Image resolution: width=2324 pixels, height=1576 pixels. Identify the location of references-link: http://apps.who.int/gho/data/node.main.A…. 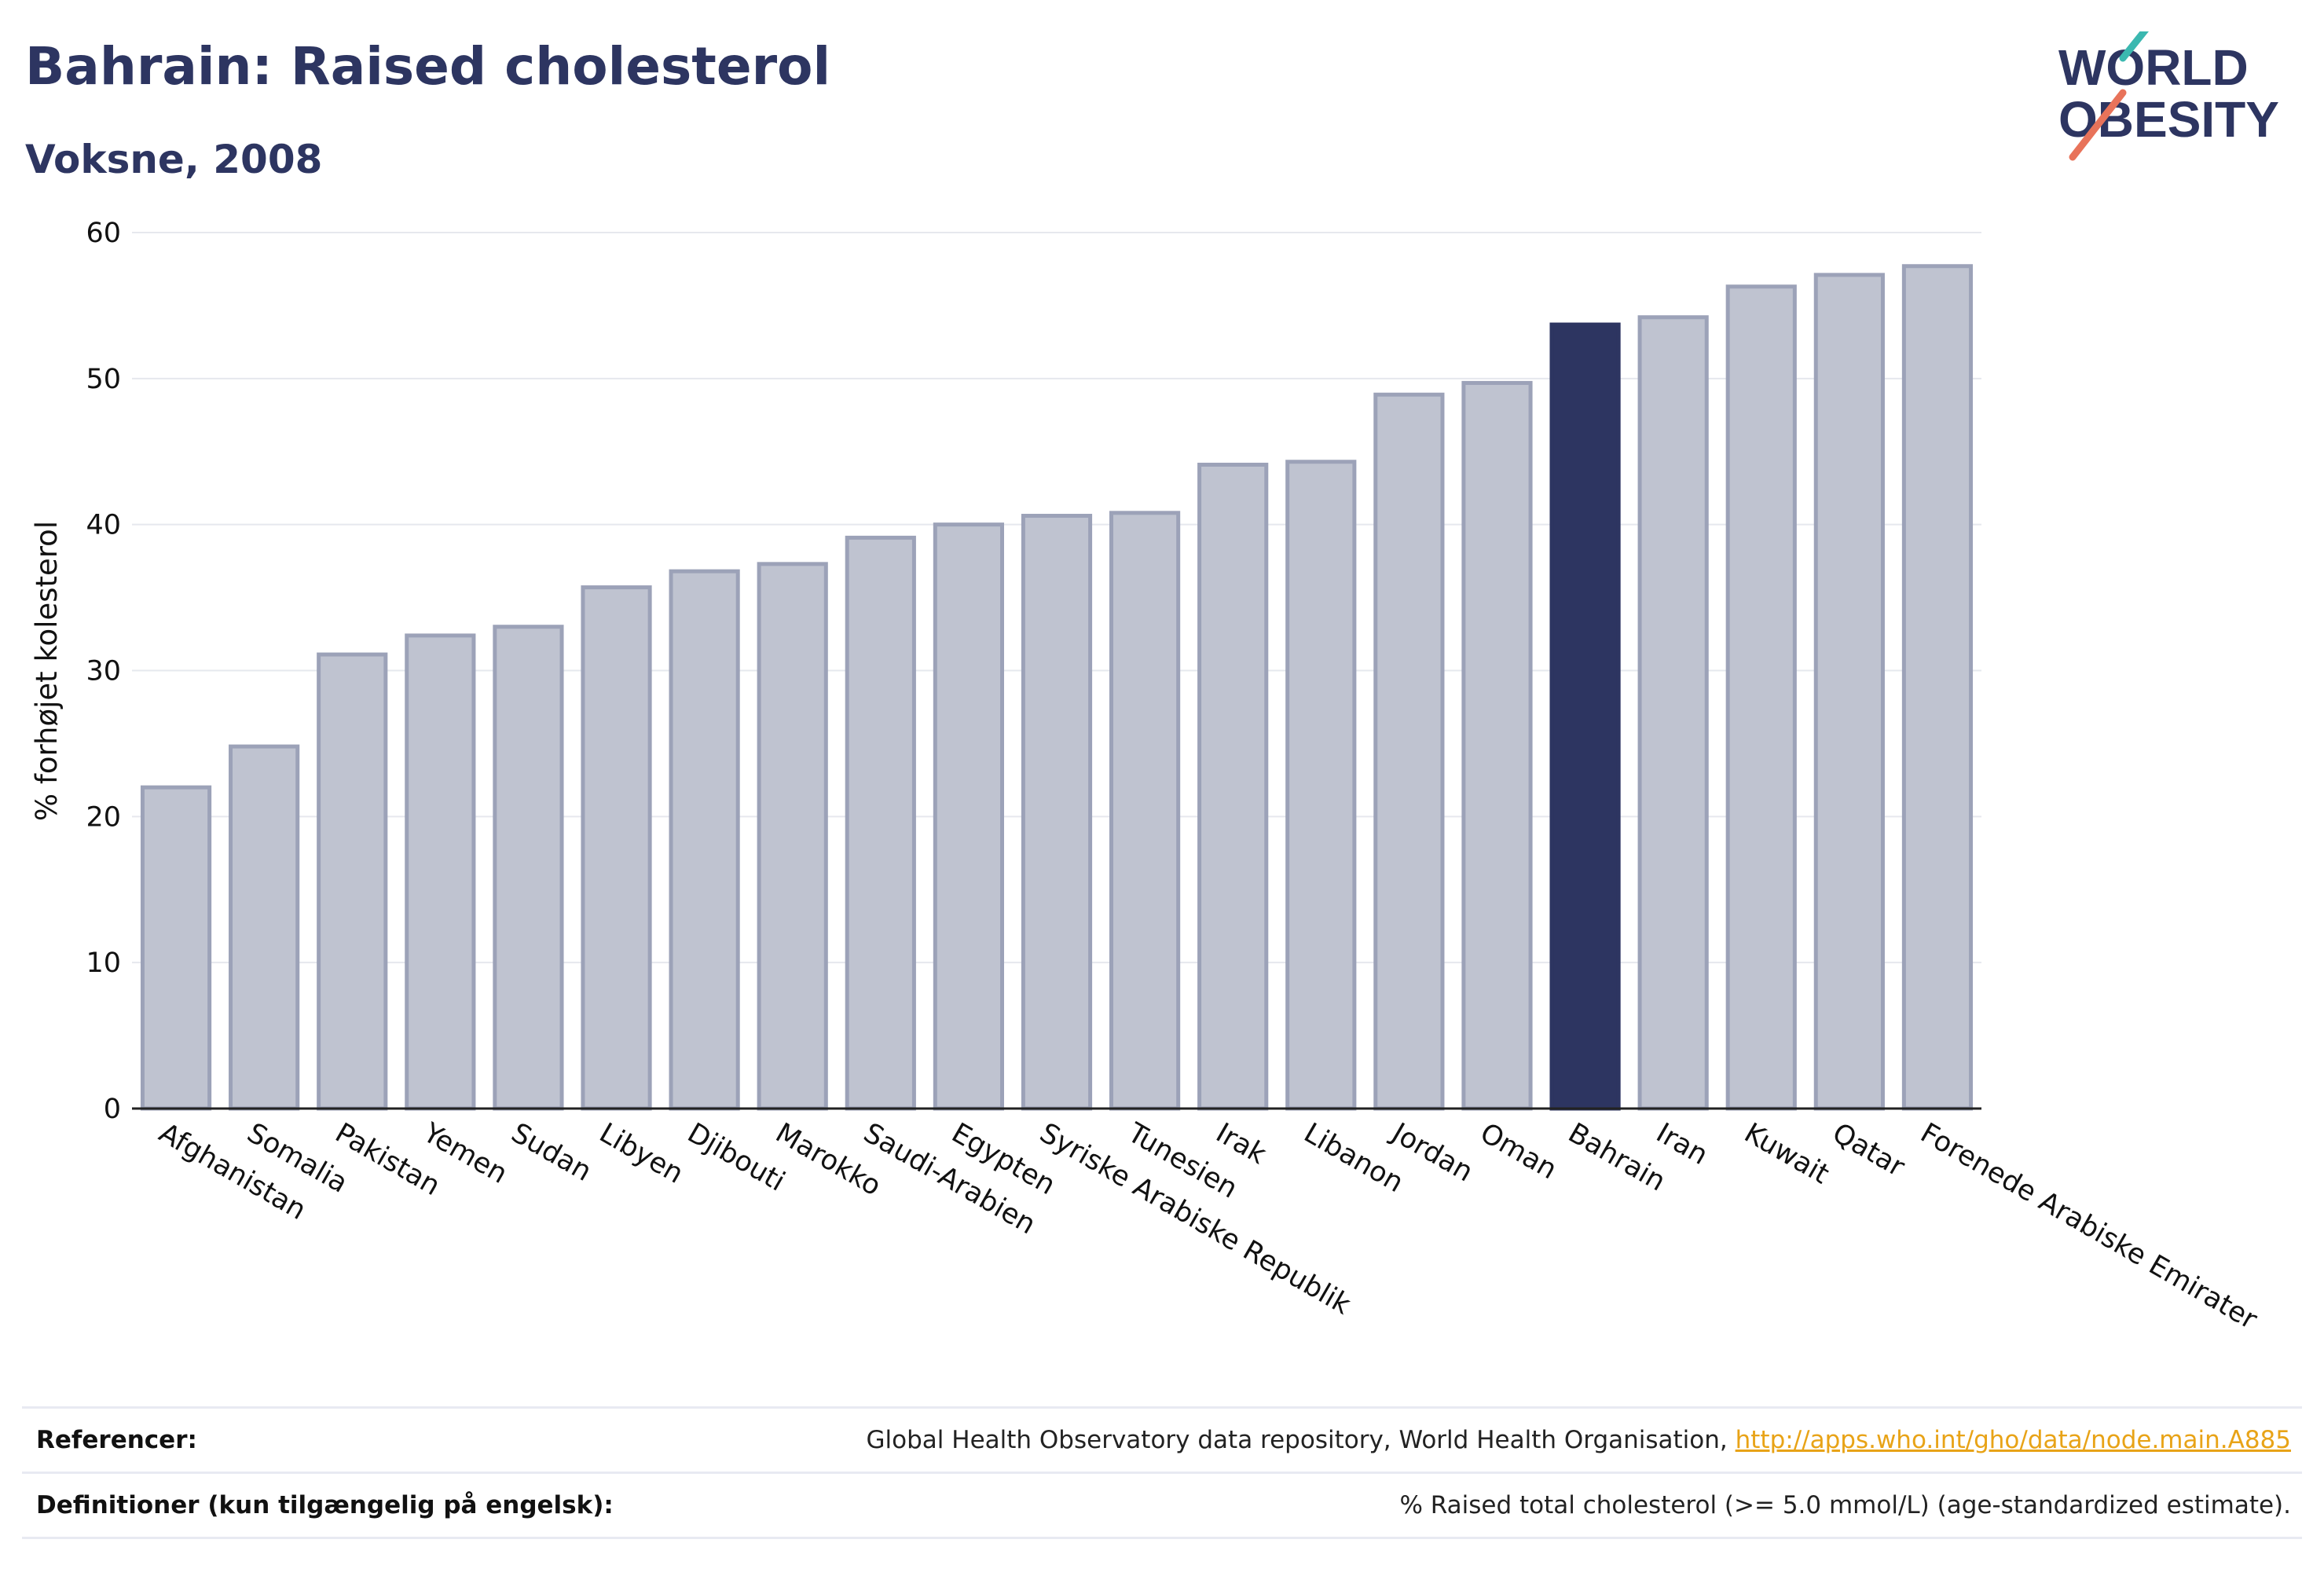
(2013, 1440).